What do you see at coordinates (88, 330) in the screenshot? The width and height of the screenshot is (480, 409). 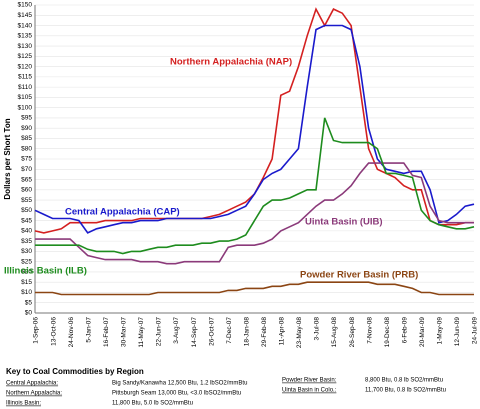 I see `x-tick-label: 5-Jan-07` at bounding box center [88, 330].